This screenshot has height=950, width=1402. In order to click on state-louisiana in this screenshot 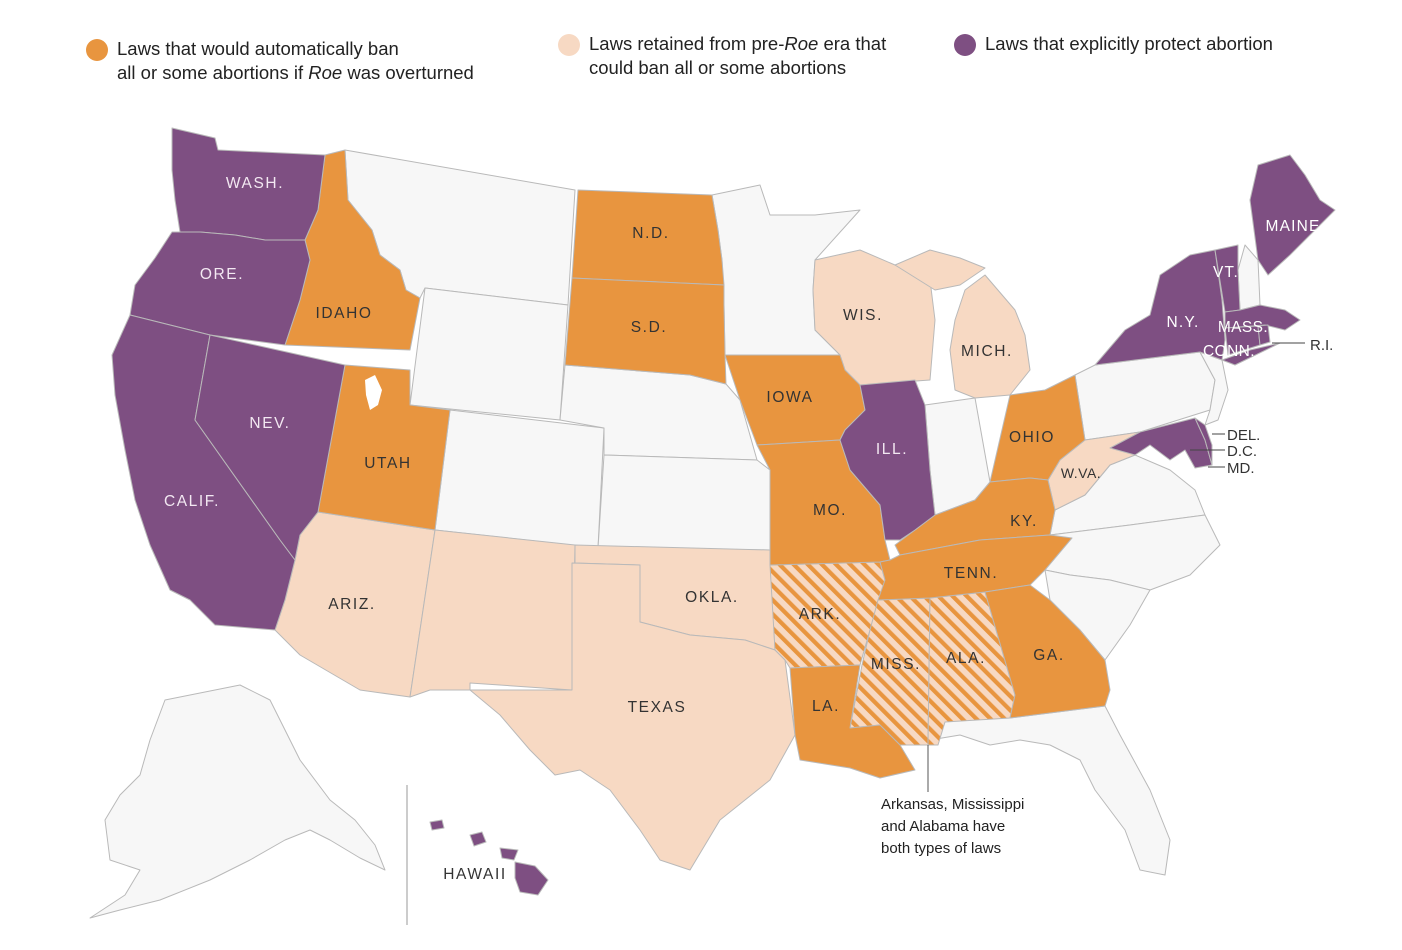, I will do `click(852, 721)`.